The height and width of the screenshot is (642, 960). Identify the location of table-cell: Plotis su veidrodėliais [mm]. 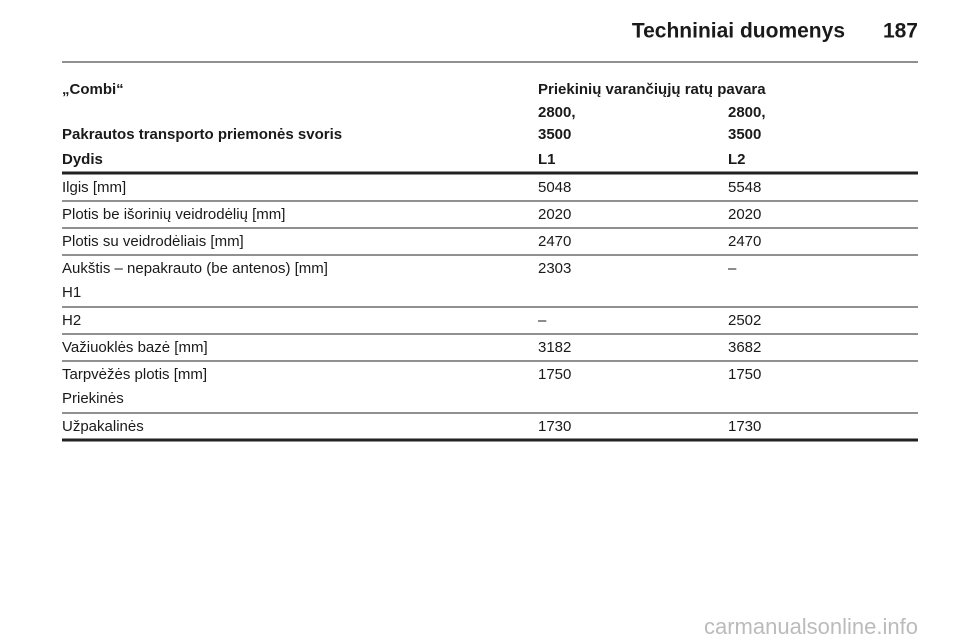
(153, 241).